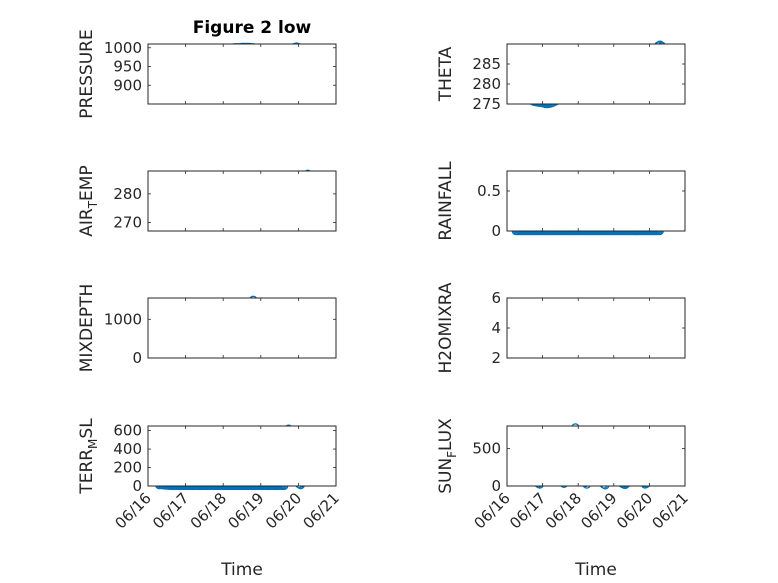  I want to click on pressure-axes-box, so click(242, 74).